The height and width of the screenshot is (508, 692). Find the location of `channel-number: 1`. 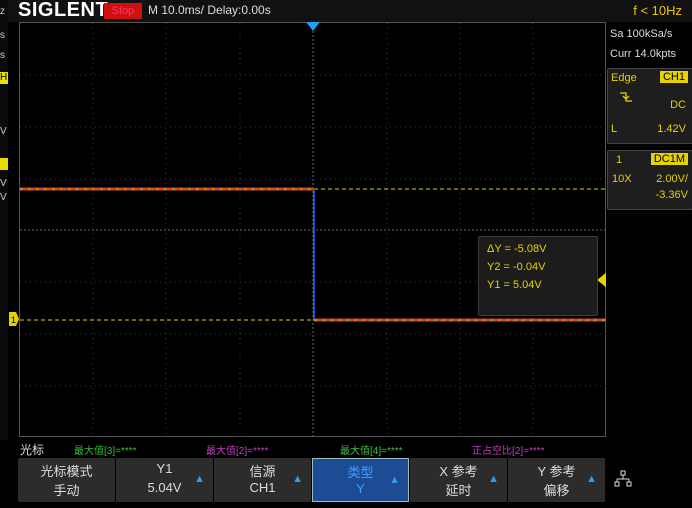

channel-number: 1 is located at coordinates (619, 160).